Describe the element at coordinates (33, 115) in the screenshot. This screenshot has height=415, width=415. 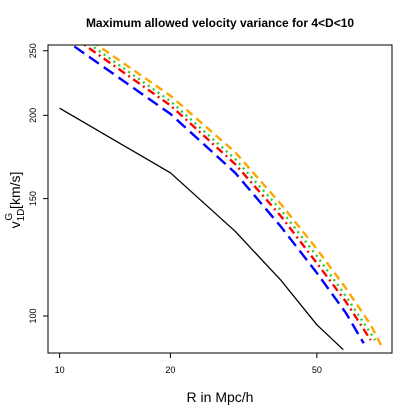
I see `y-tick-label-200: 200` at that location.